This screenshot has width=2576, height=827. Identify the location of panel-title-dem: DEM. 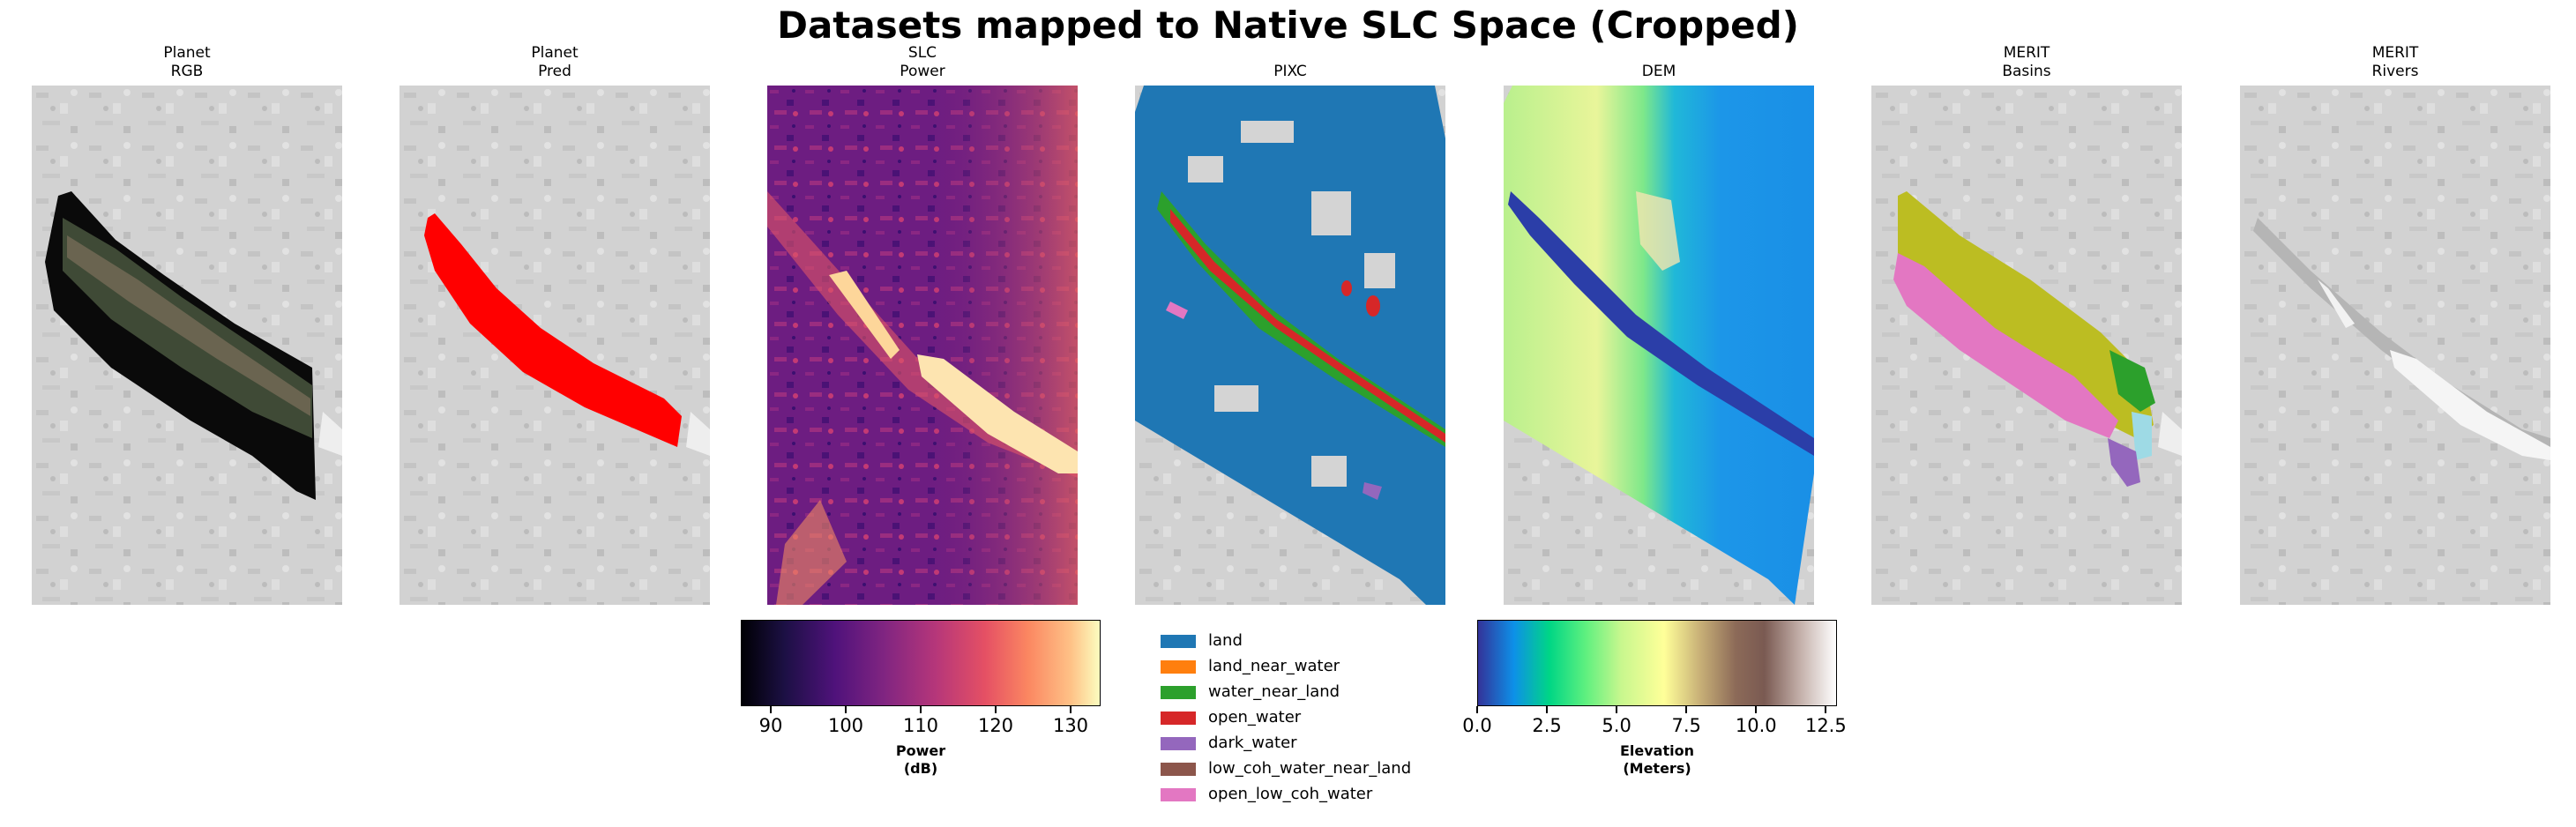
(1659, 72).